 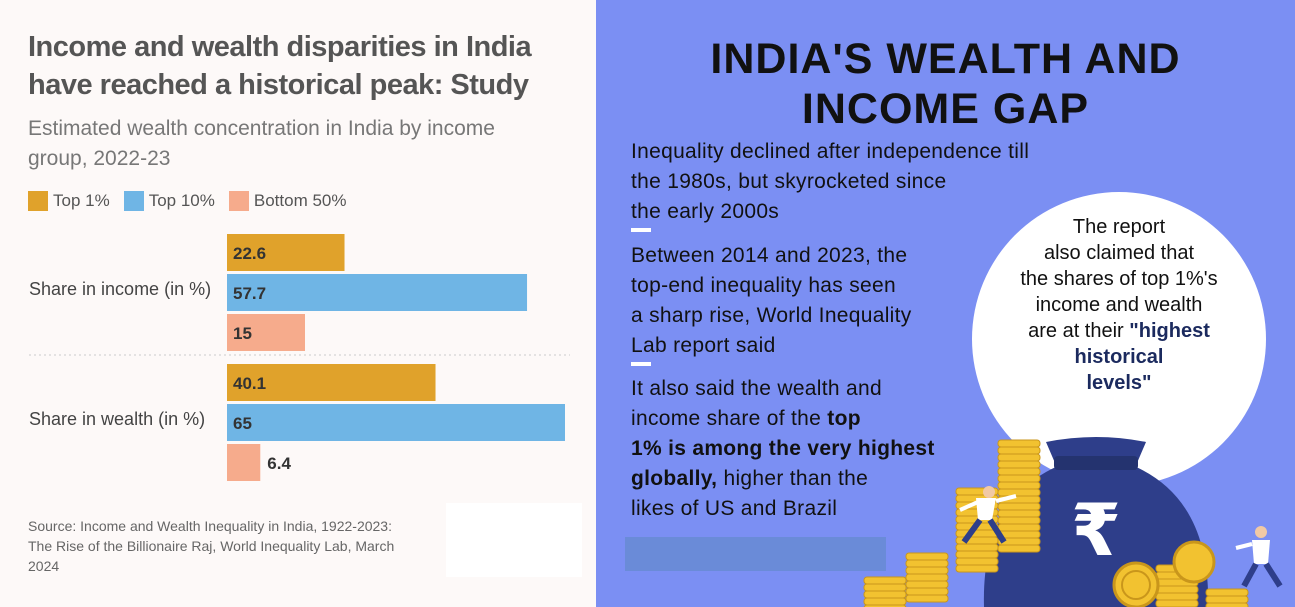 What do you see at coordinates (280, 47) in the screenshot?
I see `chart-title-line1: Income and wealth disparities in India` at bounding box center [280, 47].